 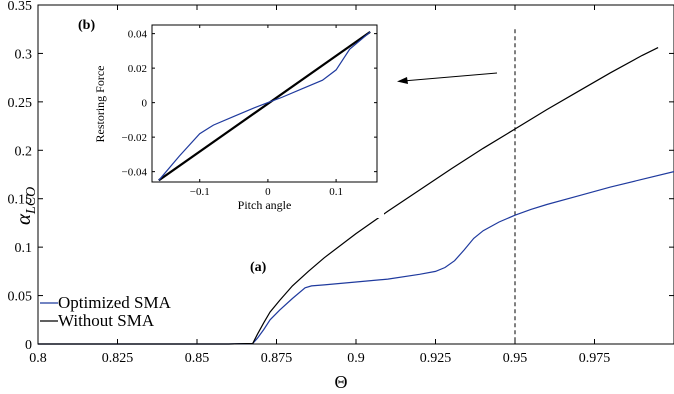 What do you see at coordinates (24, 248) in the screenshot?
I see `y-tick-label: 0.1` at bounding box center [24, 248].